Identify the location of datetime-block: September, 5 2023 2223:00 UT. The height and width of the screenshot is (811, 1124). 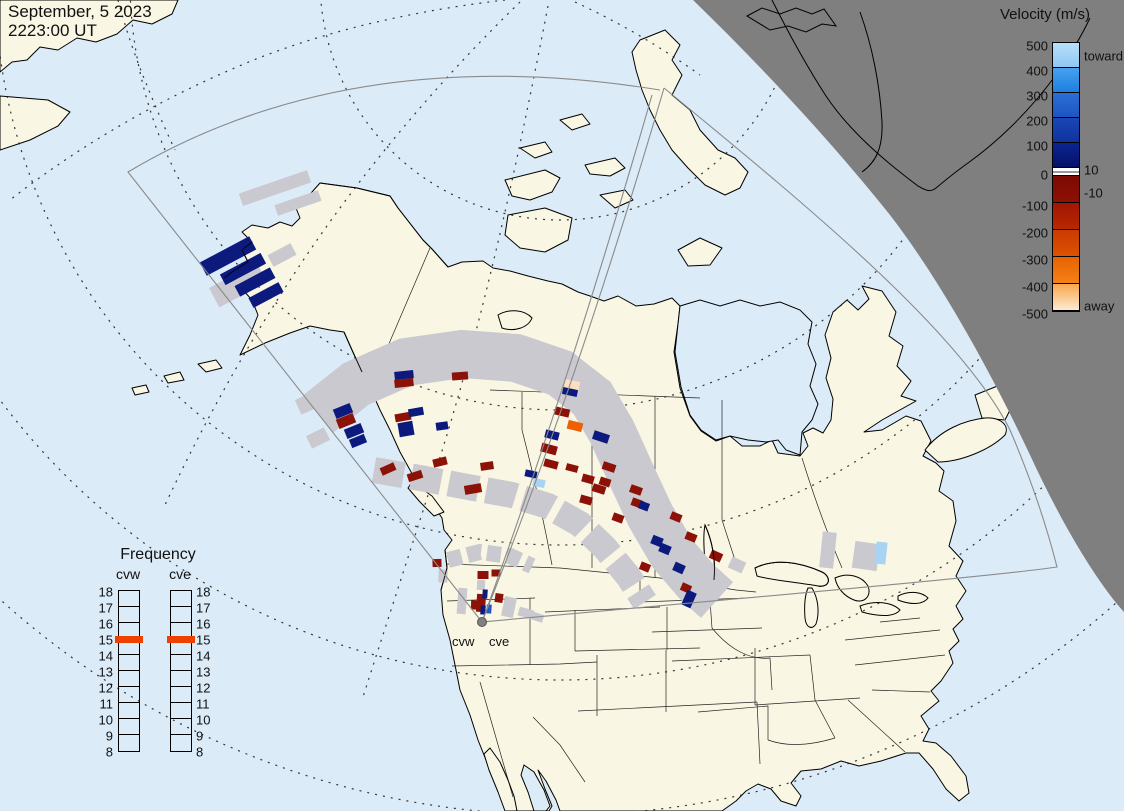
(80, 21).